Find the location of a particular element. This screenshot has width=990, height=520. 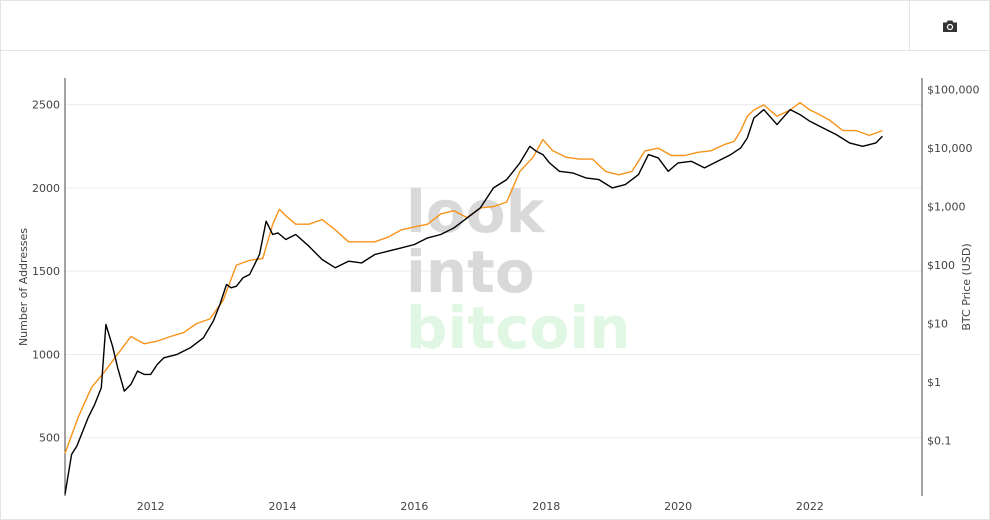

y-left-tick-label: 500 is located at coordinates (49, 438).